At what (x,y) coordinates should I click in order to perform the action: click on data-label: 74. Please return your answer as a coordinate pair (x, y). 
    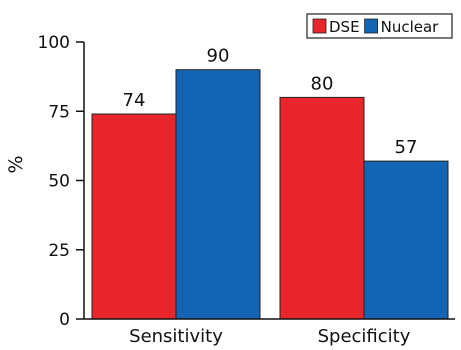
    Looking at the image, I should click on (134, 100).